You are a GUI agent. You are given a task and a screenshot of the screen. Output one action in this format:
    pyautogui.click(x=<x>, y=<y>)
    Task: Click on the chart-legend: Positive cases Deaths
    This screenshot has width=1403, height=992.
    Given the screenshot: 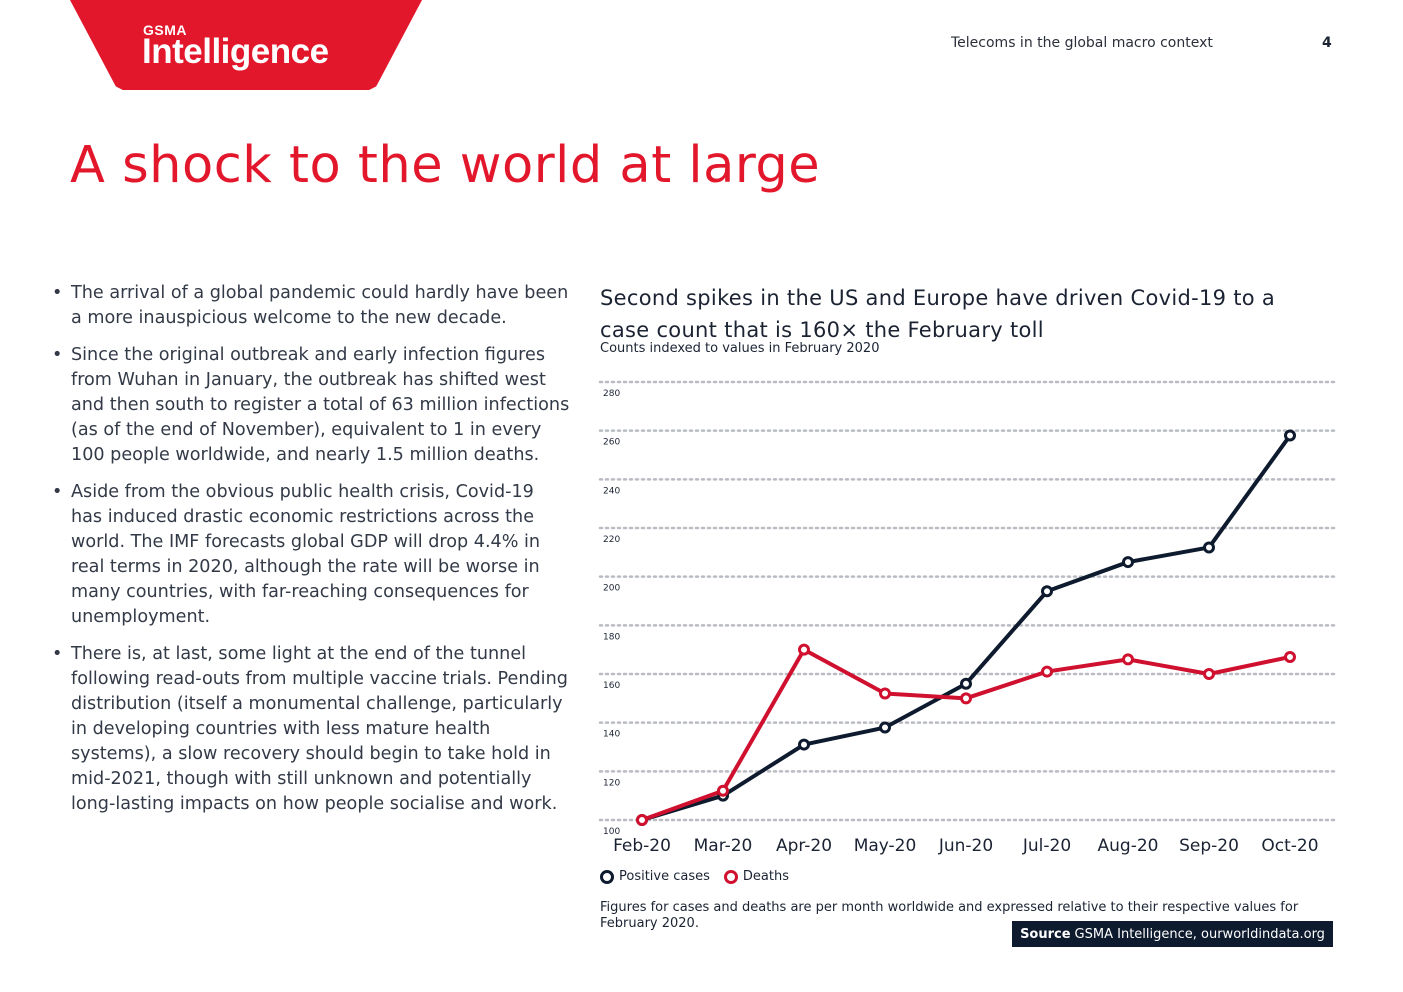 What is the action you would take?
    pyautogui.click(x=694, y=876)
    